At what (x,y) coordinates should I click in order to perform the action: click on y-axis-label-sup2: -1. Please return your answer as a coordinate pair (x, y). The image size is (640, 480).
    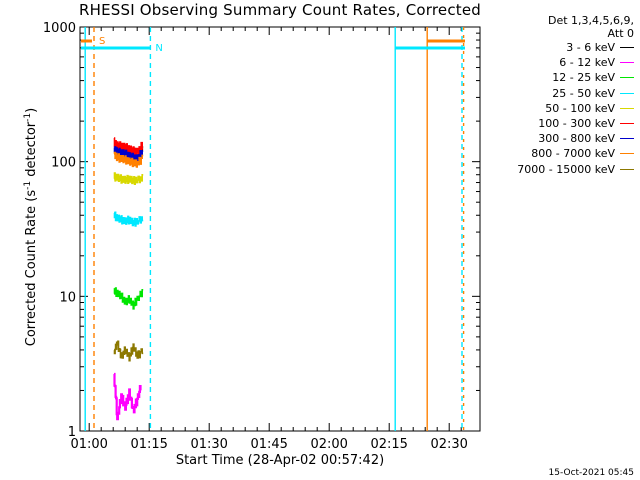
    Looking at the image, I should click on (27, 117).